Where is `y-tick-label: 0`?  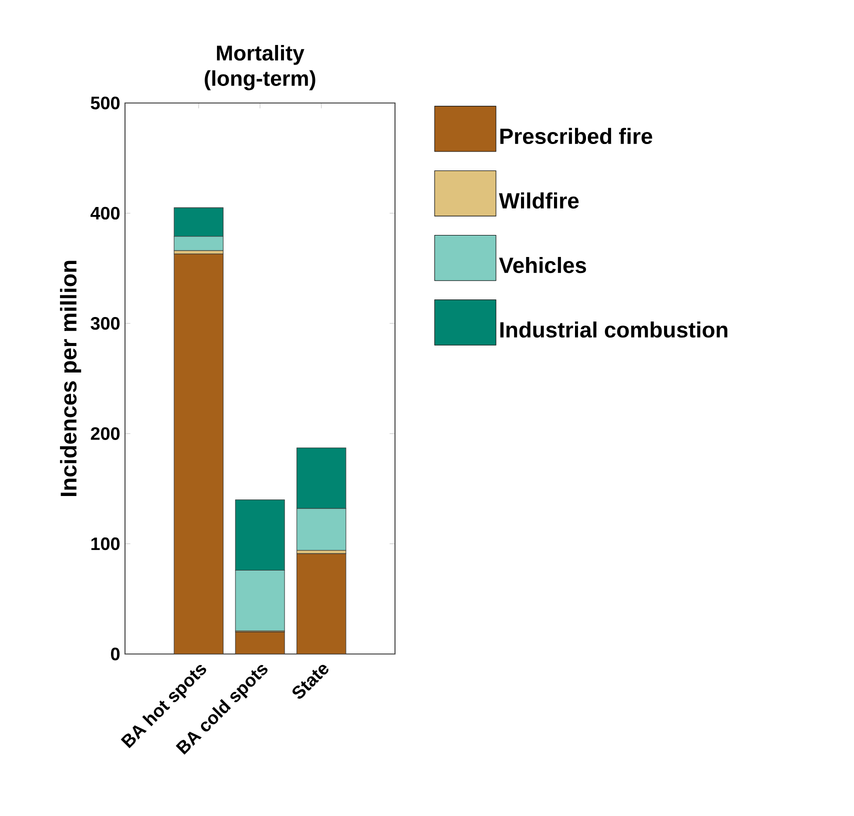 y-tick-label: 0 is located at coordinates (115, 654).